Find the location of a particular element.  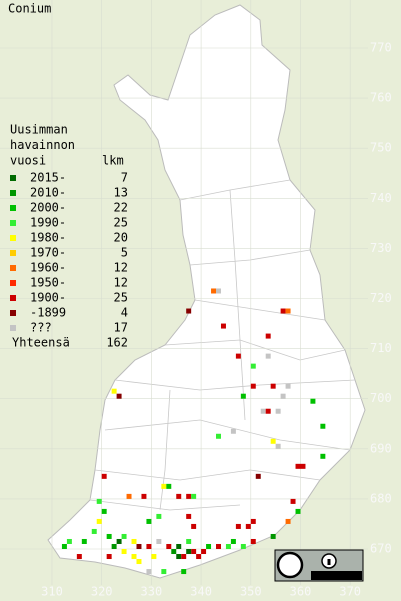

y-tick-label: 690 is located at coordinates (381, 448).